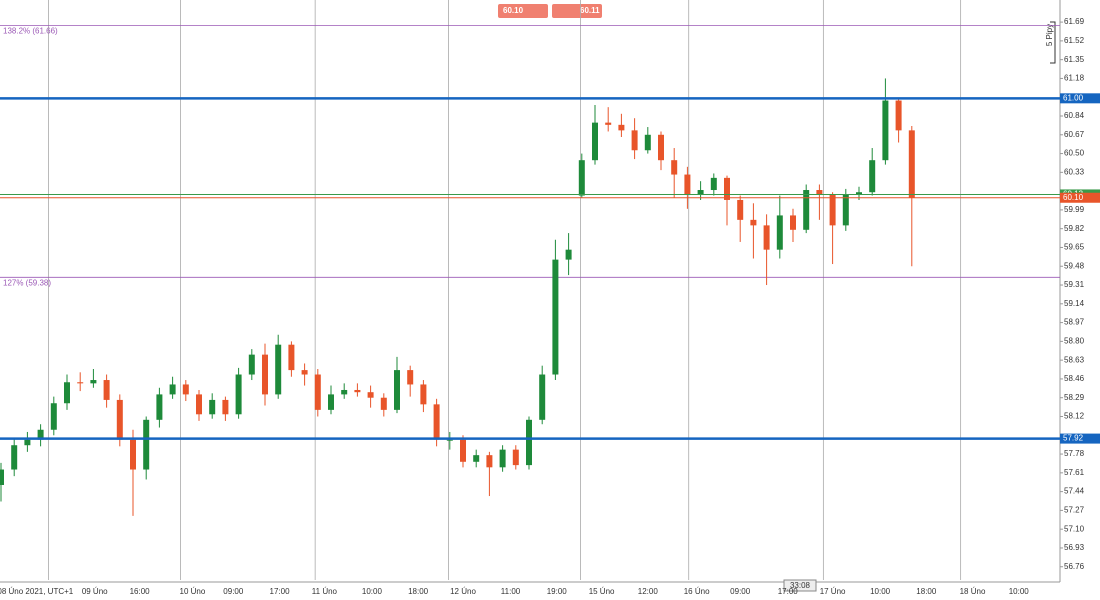 The image size is (1100, 600). What do you see at coordinates (800, 585) in the screenshot?
I see `countdown-box` at bounding box center [800, 585].